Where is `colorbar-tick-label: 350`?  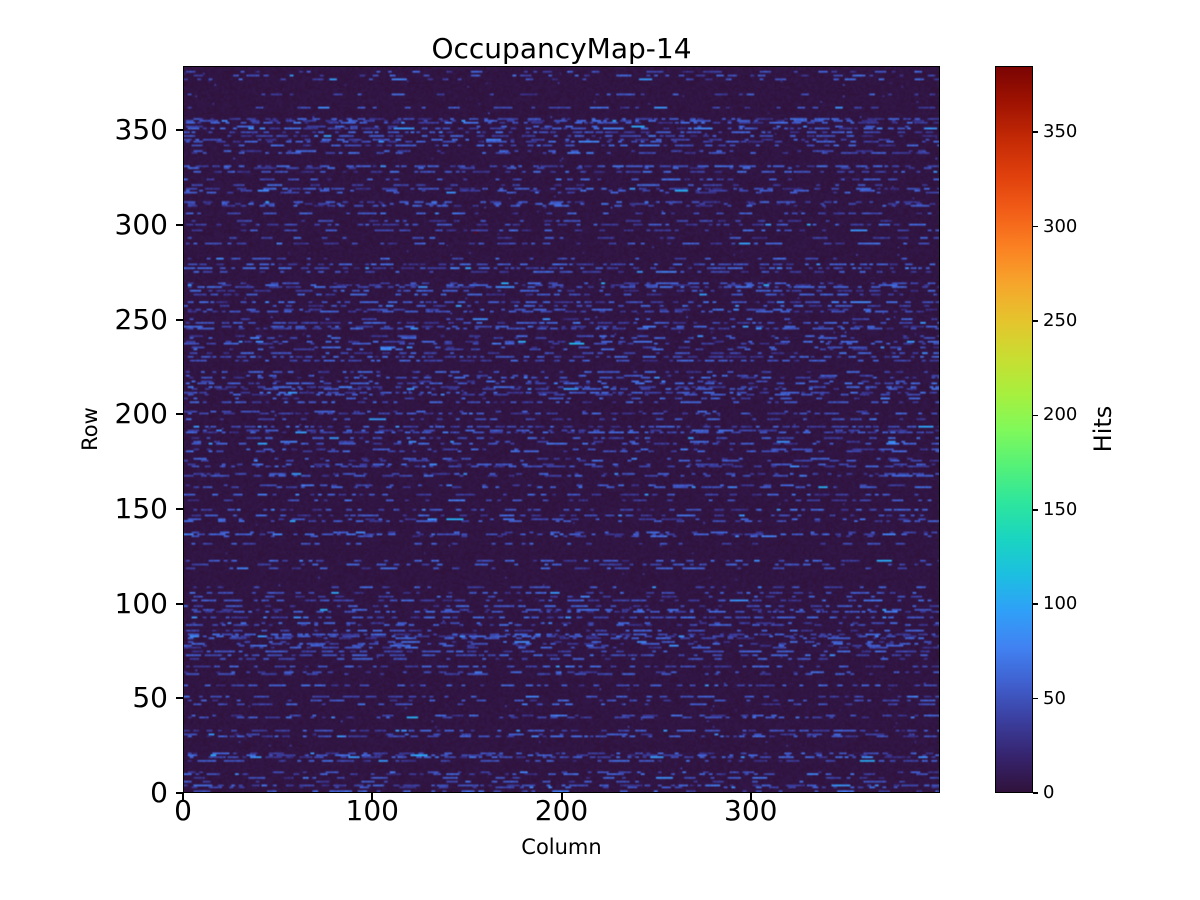
colorbar-tick-label: 350 is located at coordinates (1060, 132).